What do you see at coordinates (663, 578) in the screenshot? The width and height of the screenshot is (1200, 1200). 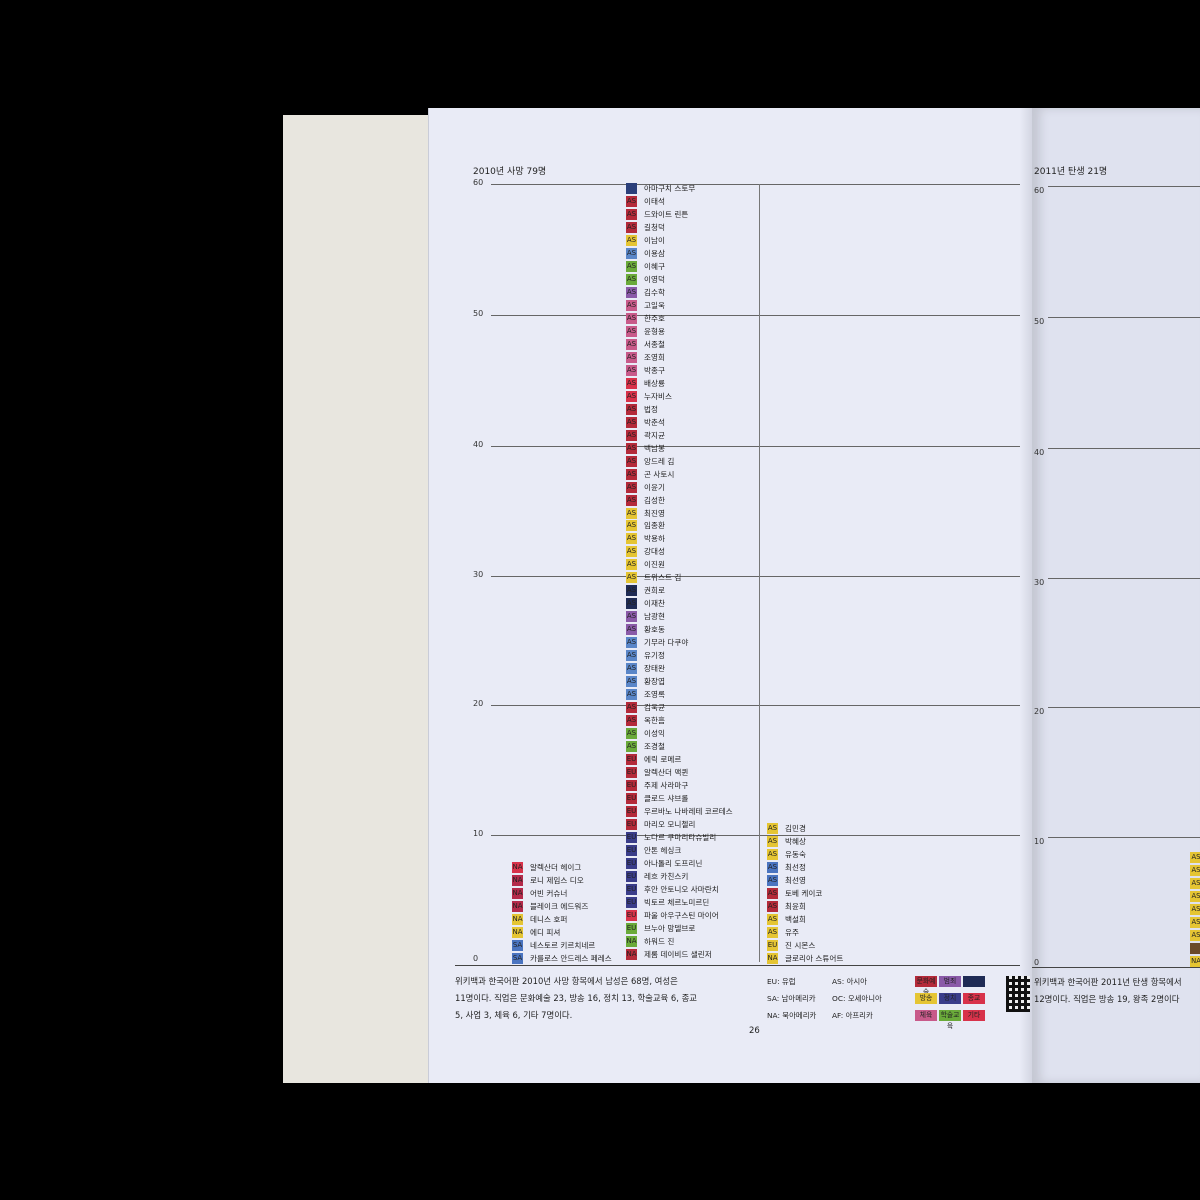 I see `person-name: 트위스트 김` at bounding box center [663, 578].